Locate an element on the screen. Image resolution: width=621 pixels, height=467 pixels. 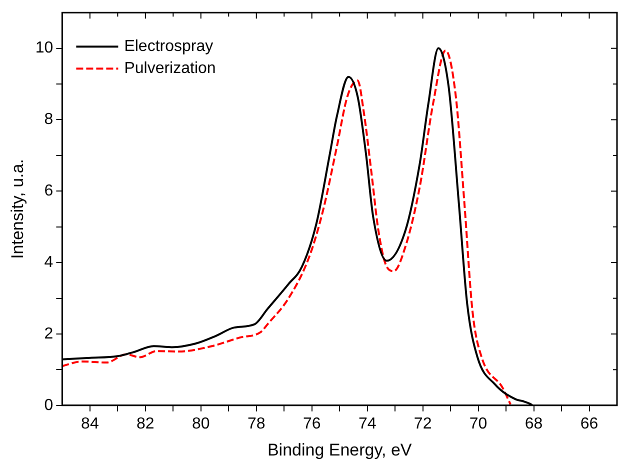
x-tick-label: 76 is located at coordinates (311, 423).